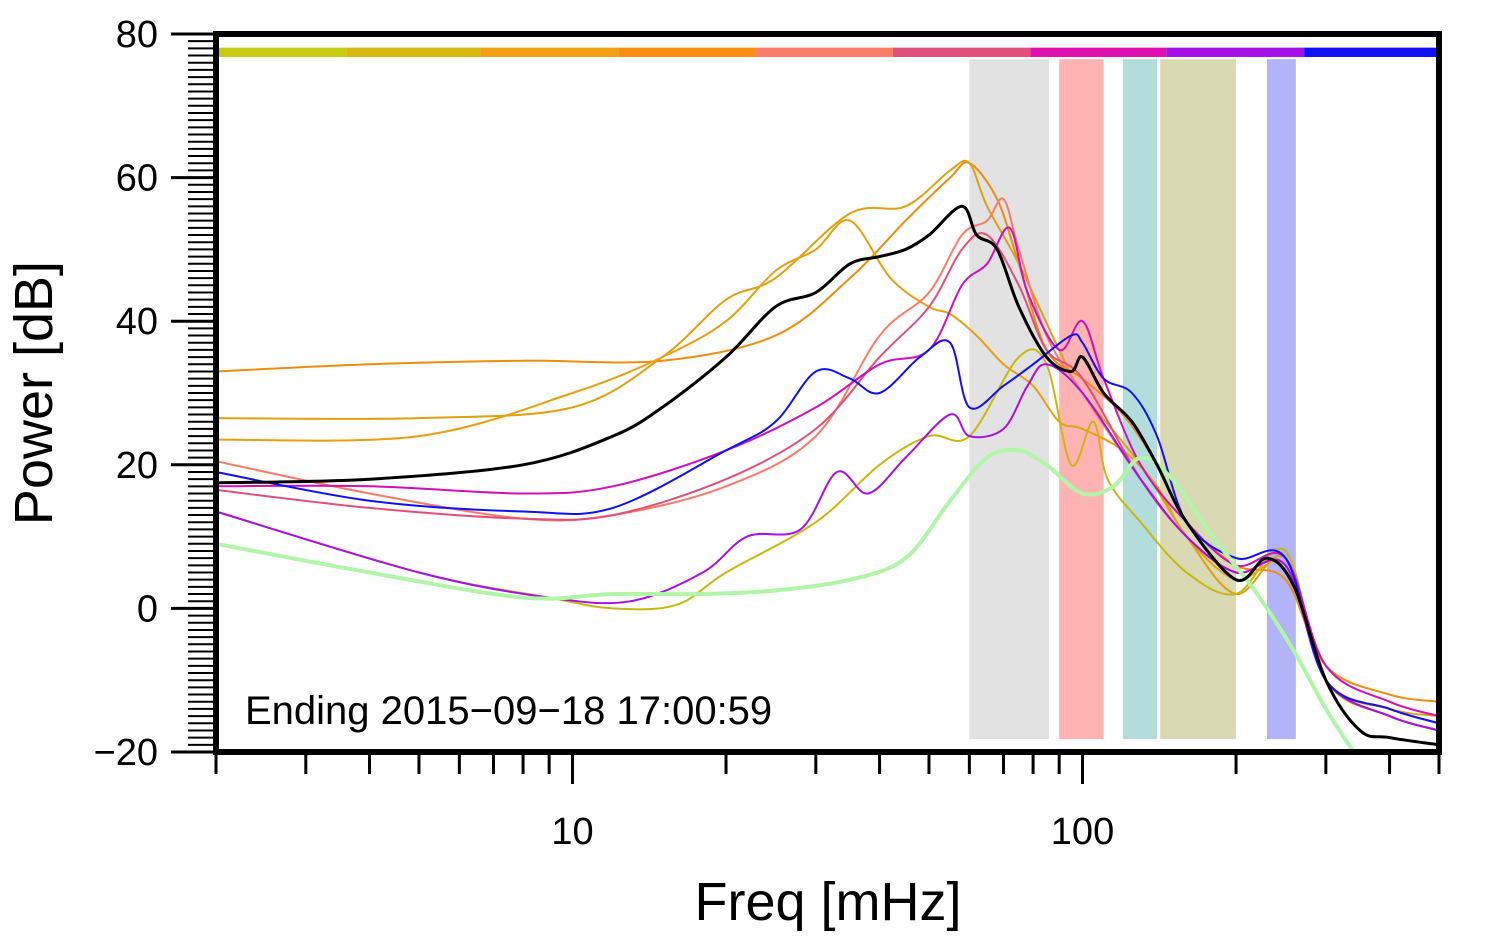  Describe the element at coordinates (126, 753) in the screenshot. I see `y-tick-label: −20` at that location.